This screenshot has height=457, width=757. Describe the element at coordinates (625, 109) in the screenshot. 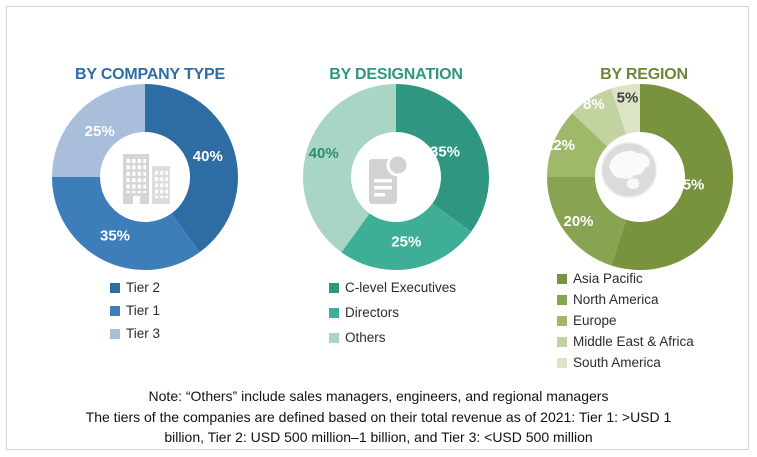

I see `donut-segment-south-america` at that location.